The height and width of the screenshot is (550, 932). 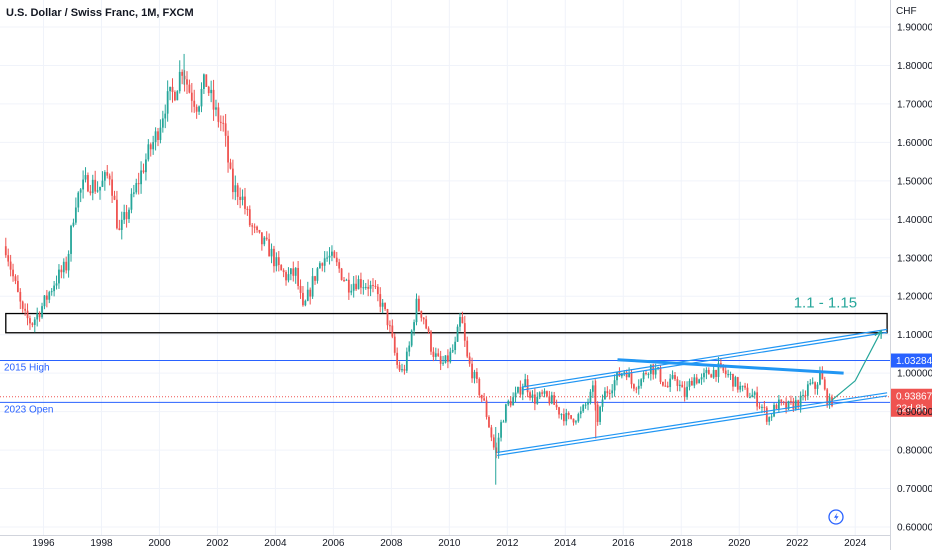 What do you see at coordinates (836, 517) in the screenshot?
I see `replay-icon` at bounding box center [836, 517].